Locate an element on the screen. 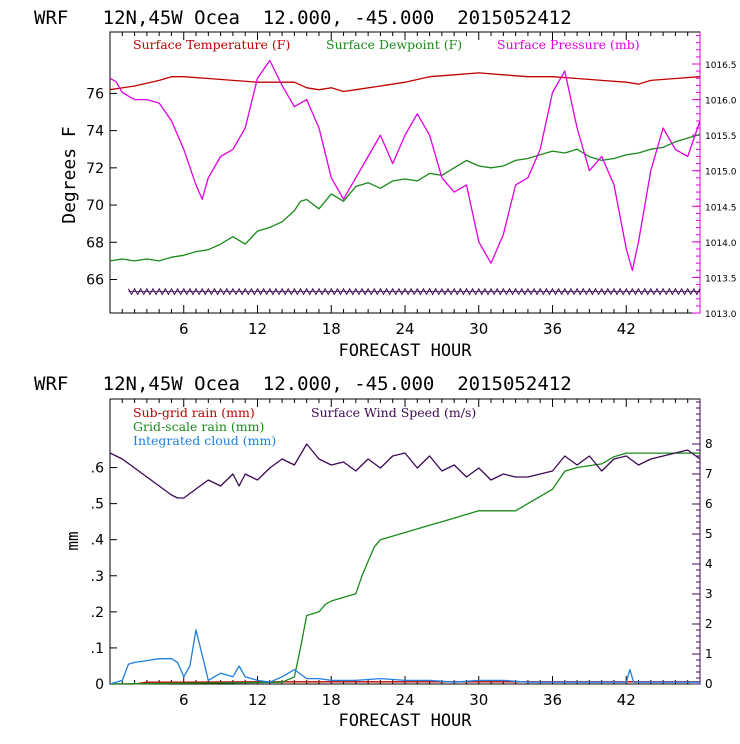 The width and height of the screenshot is (740, 744). chart1-legend-pressure: Surface Pressure (mb) is located at coordinates (568, 44).